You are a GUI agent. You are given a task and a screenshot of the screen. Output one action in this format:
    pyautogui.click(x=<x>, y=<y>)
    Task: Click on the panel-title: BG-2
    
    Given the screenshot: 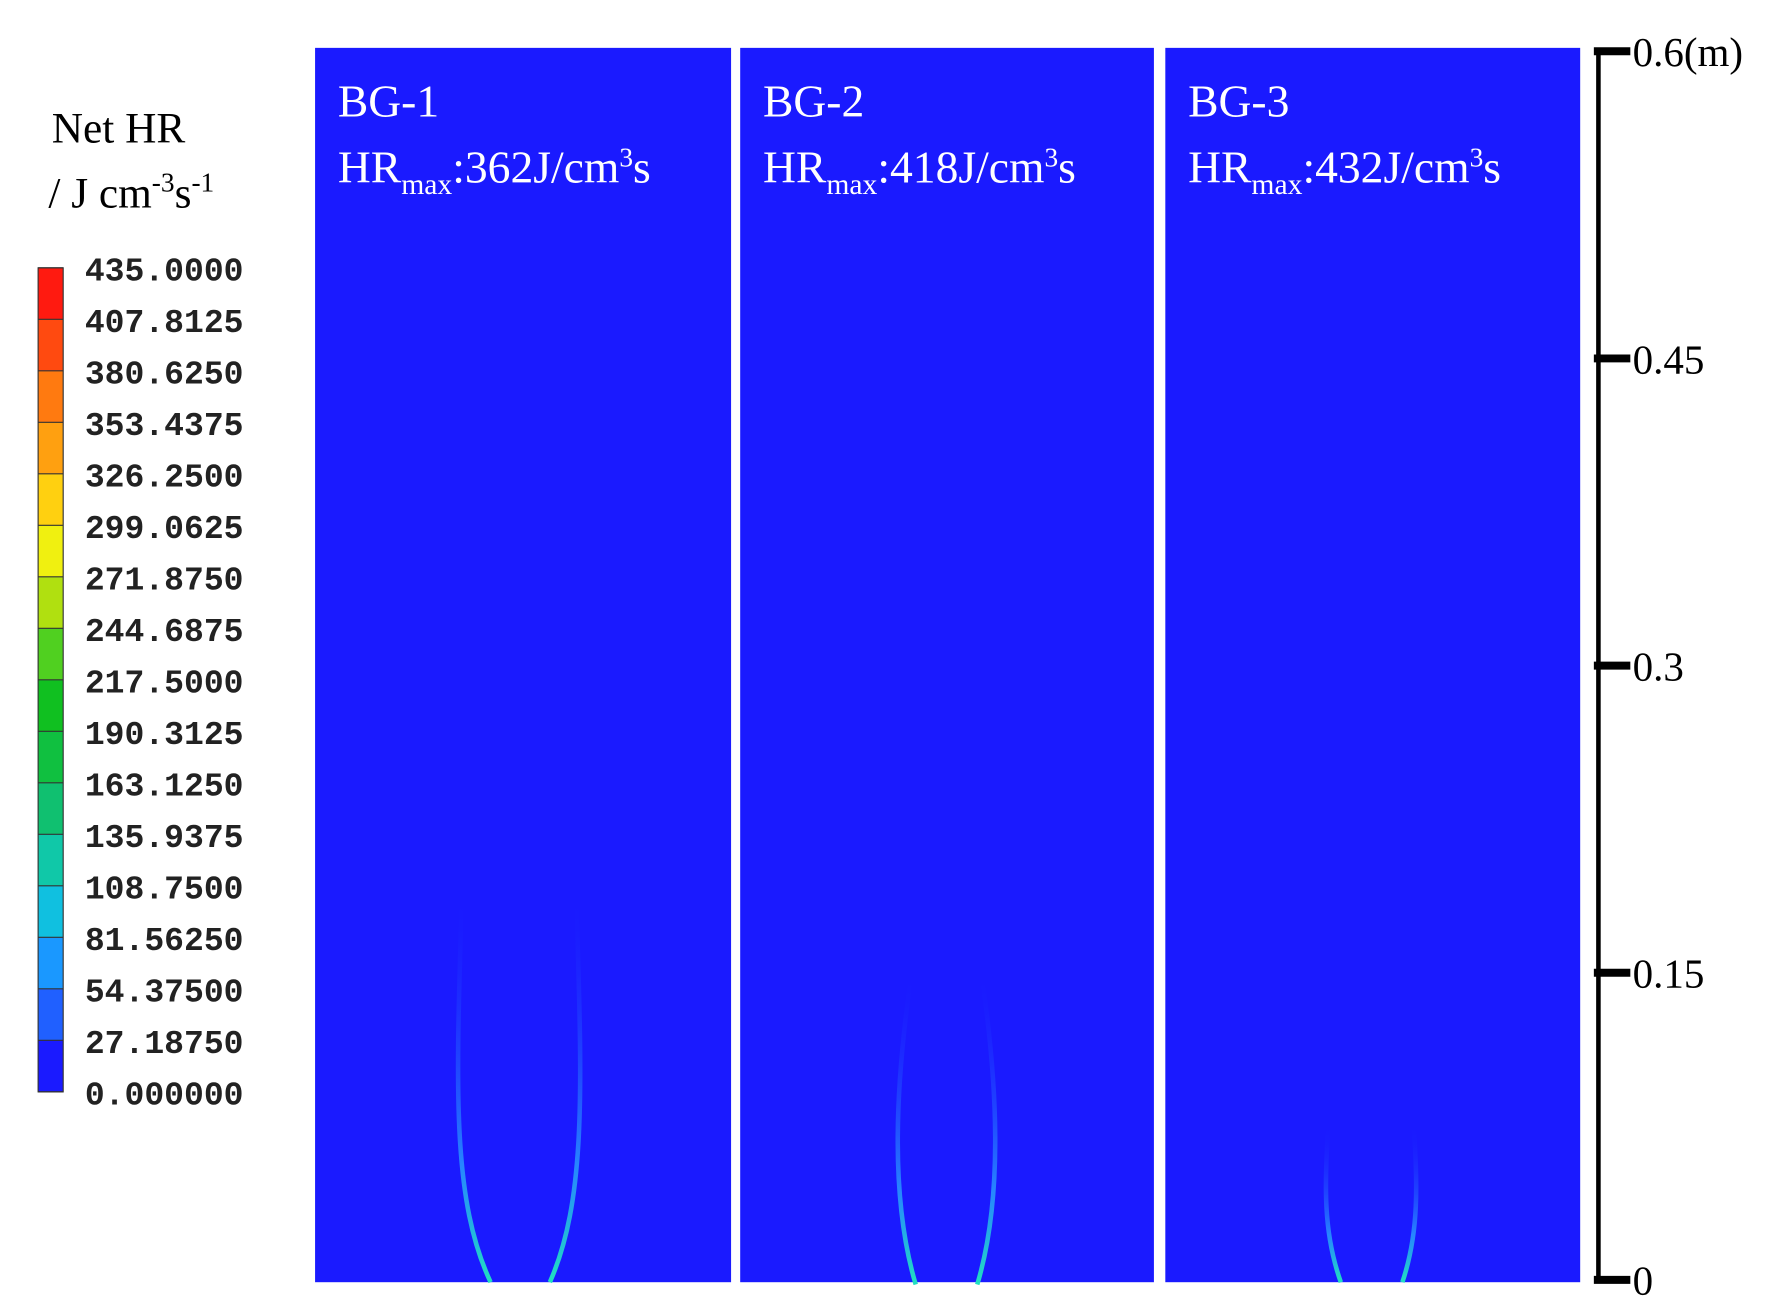 What is the action you would take?
    pyautogui.click(x=813, y=100)
    